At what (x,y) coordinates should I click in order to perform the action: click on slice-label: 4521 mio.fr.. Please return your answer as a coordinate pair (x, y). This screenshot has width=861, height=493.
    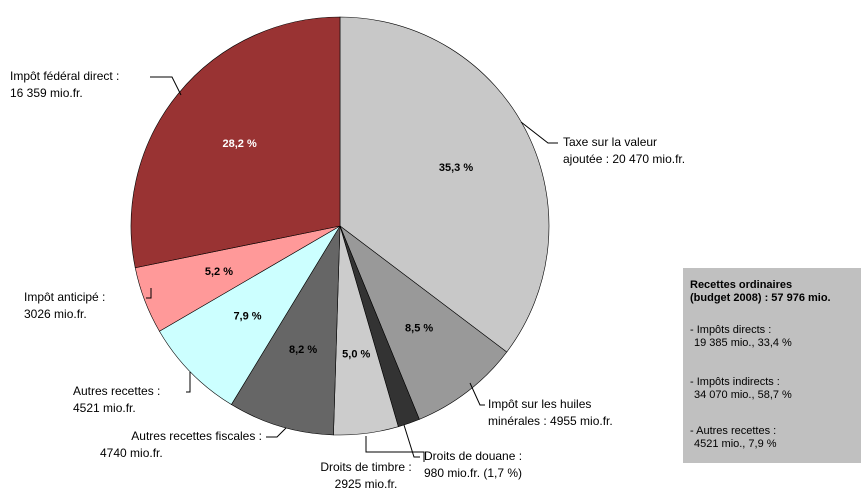
    Looking at the image, I should click on (104, 408).